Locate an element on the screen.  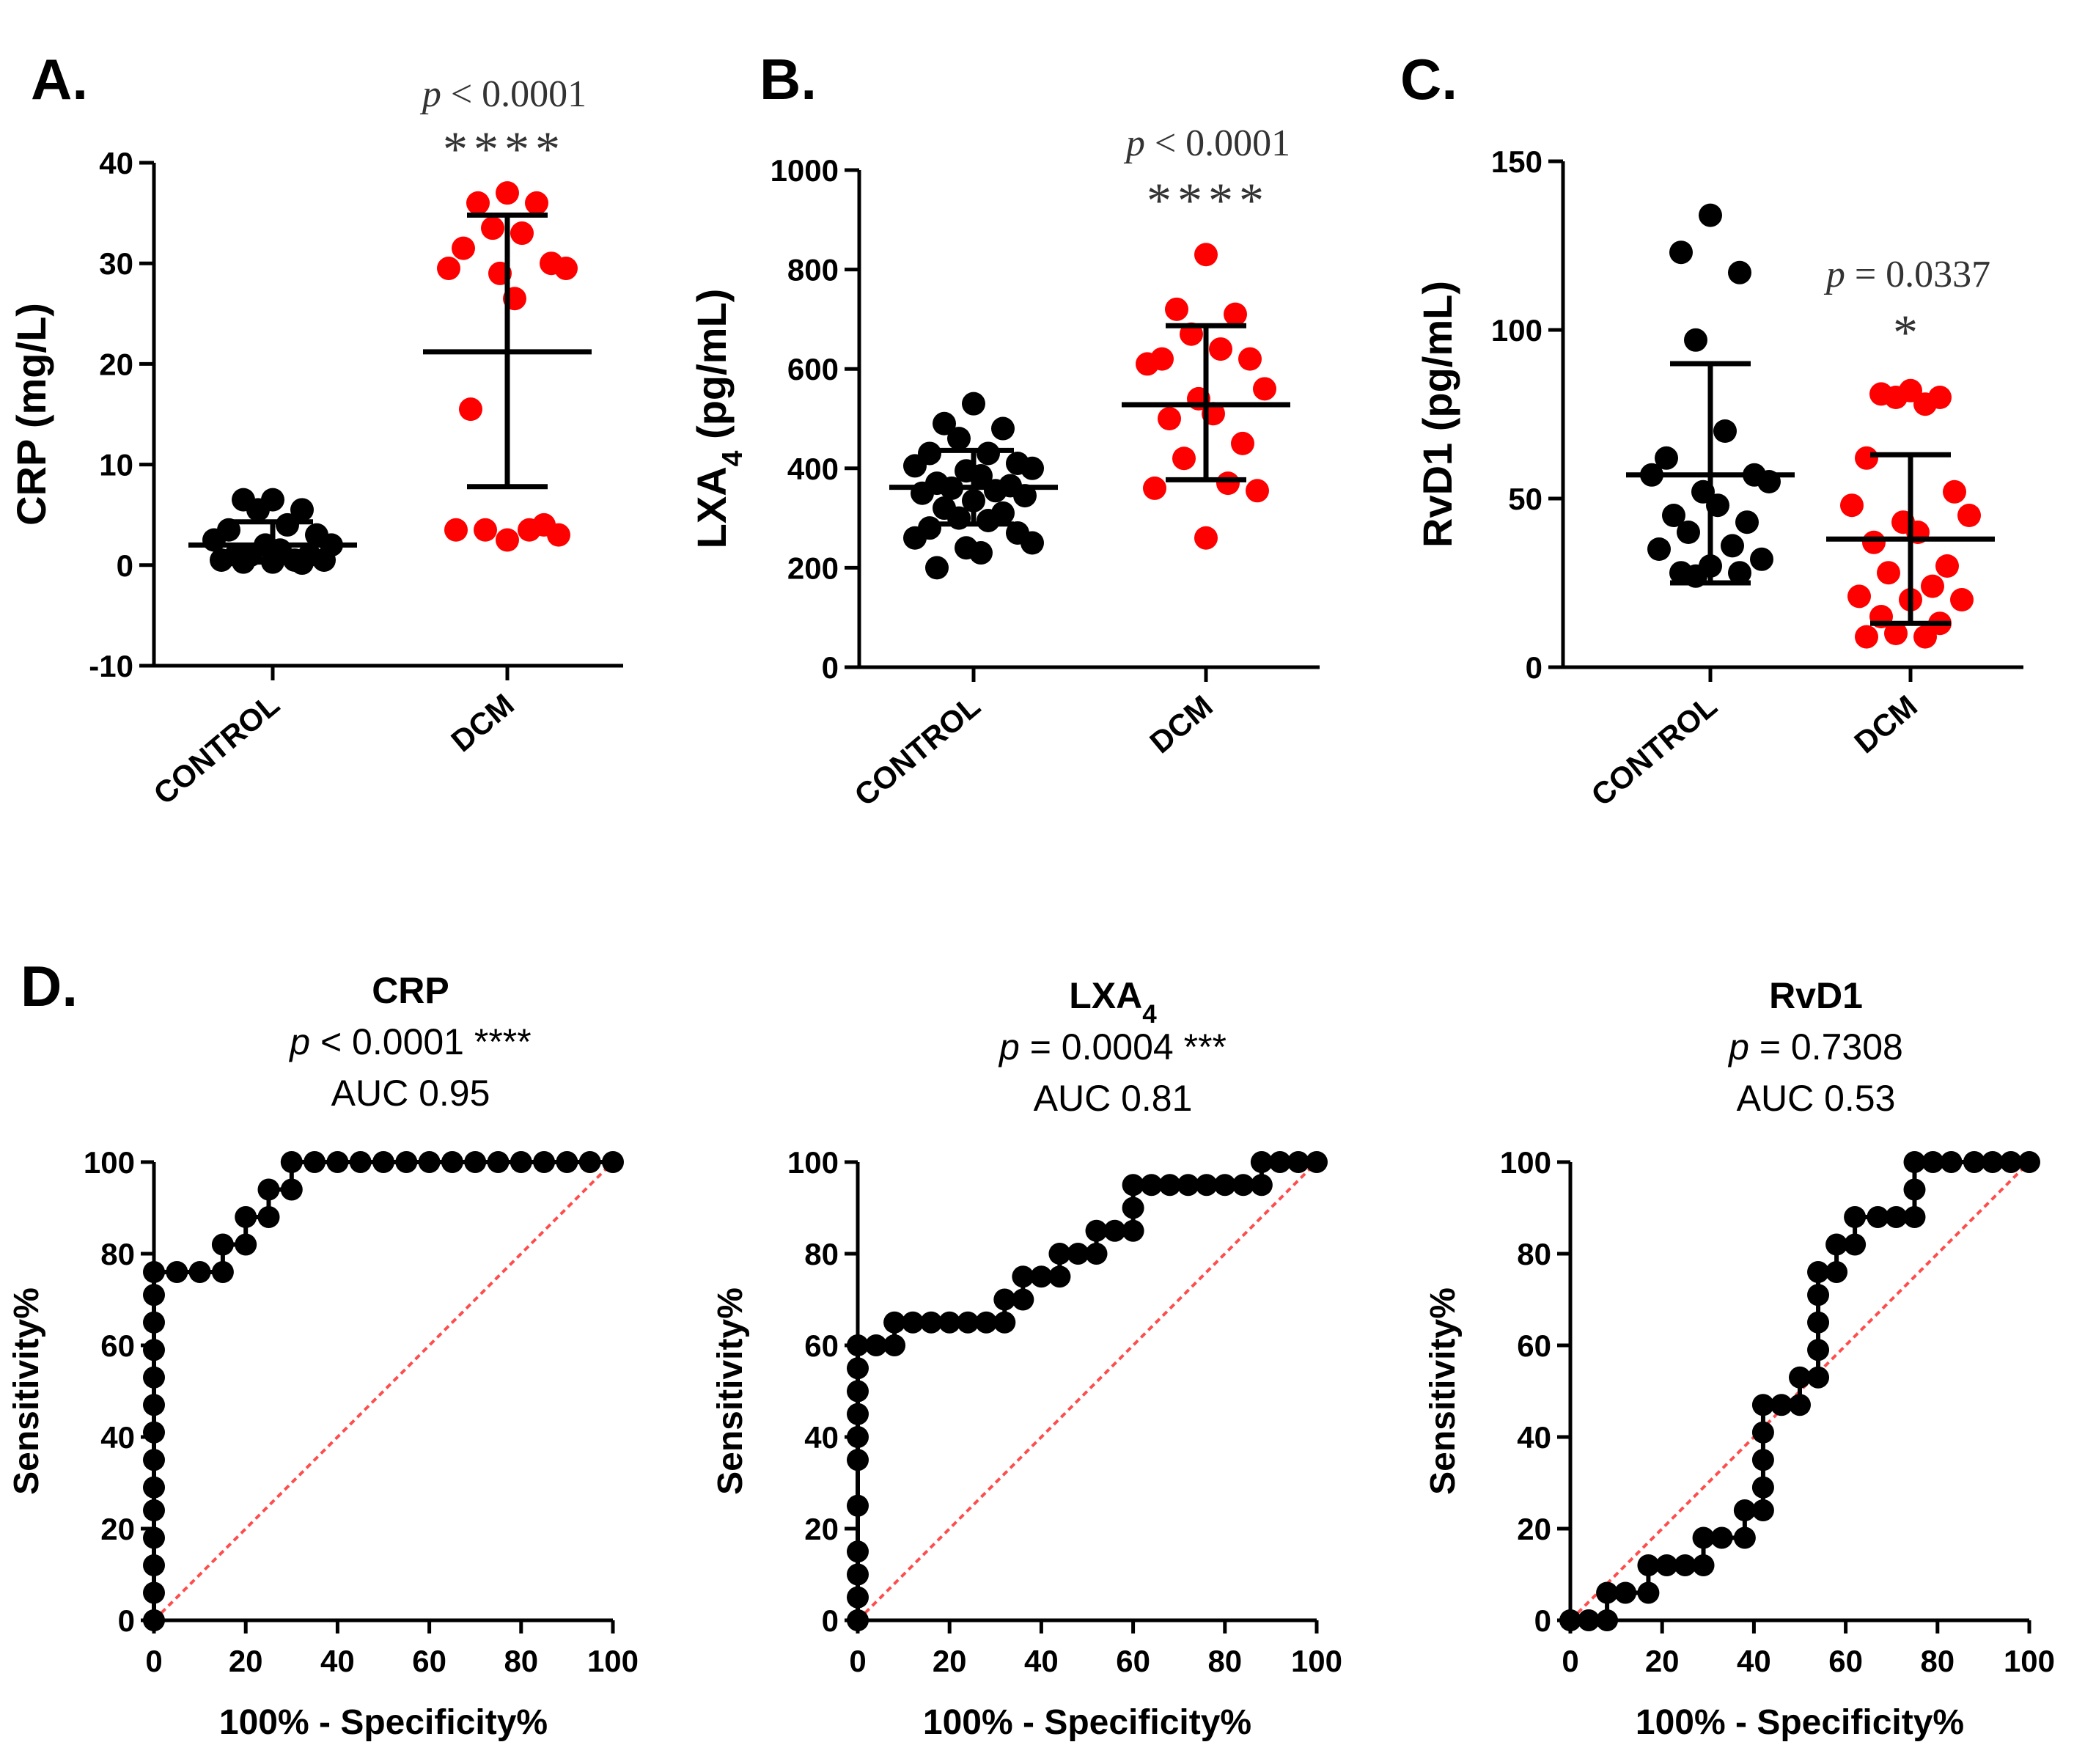
roc-p-value: p = 0.0004 *** is located at coordinates (1112, 1046).